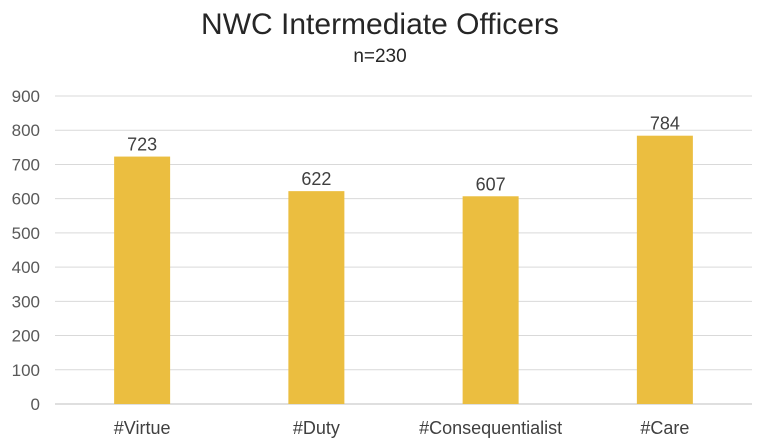 The height and width of the screenshot is (446, 760). I want to click on y-tick-label: 400, so click(26, 267).